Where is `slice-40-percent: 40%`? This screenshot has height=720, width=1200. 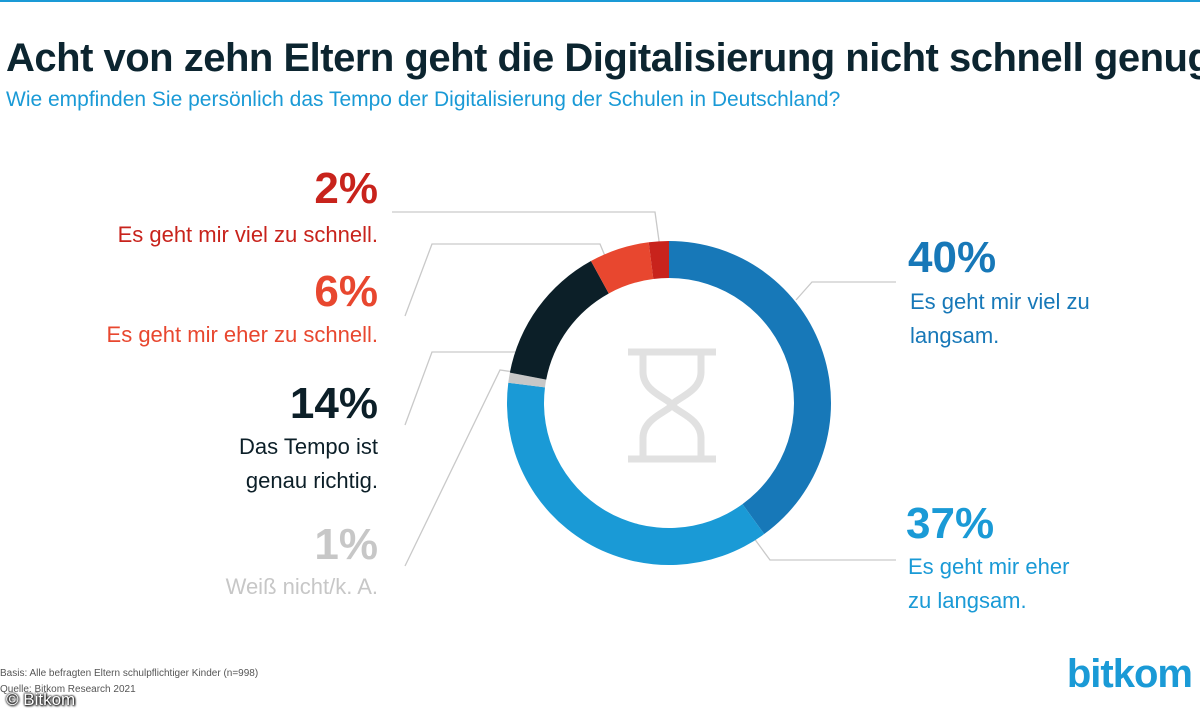 slice-40-percent: 40% is located at coordinates (952, 257).